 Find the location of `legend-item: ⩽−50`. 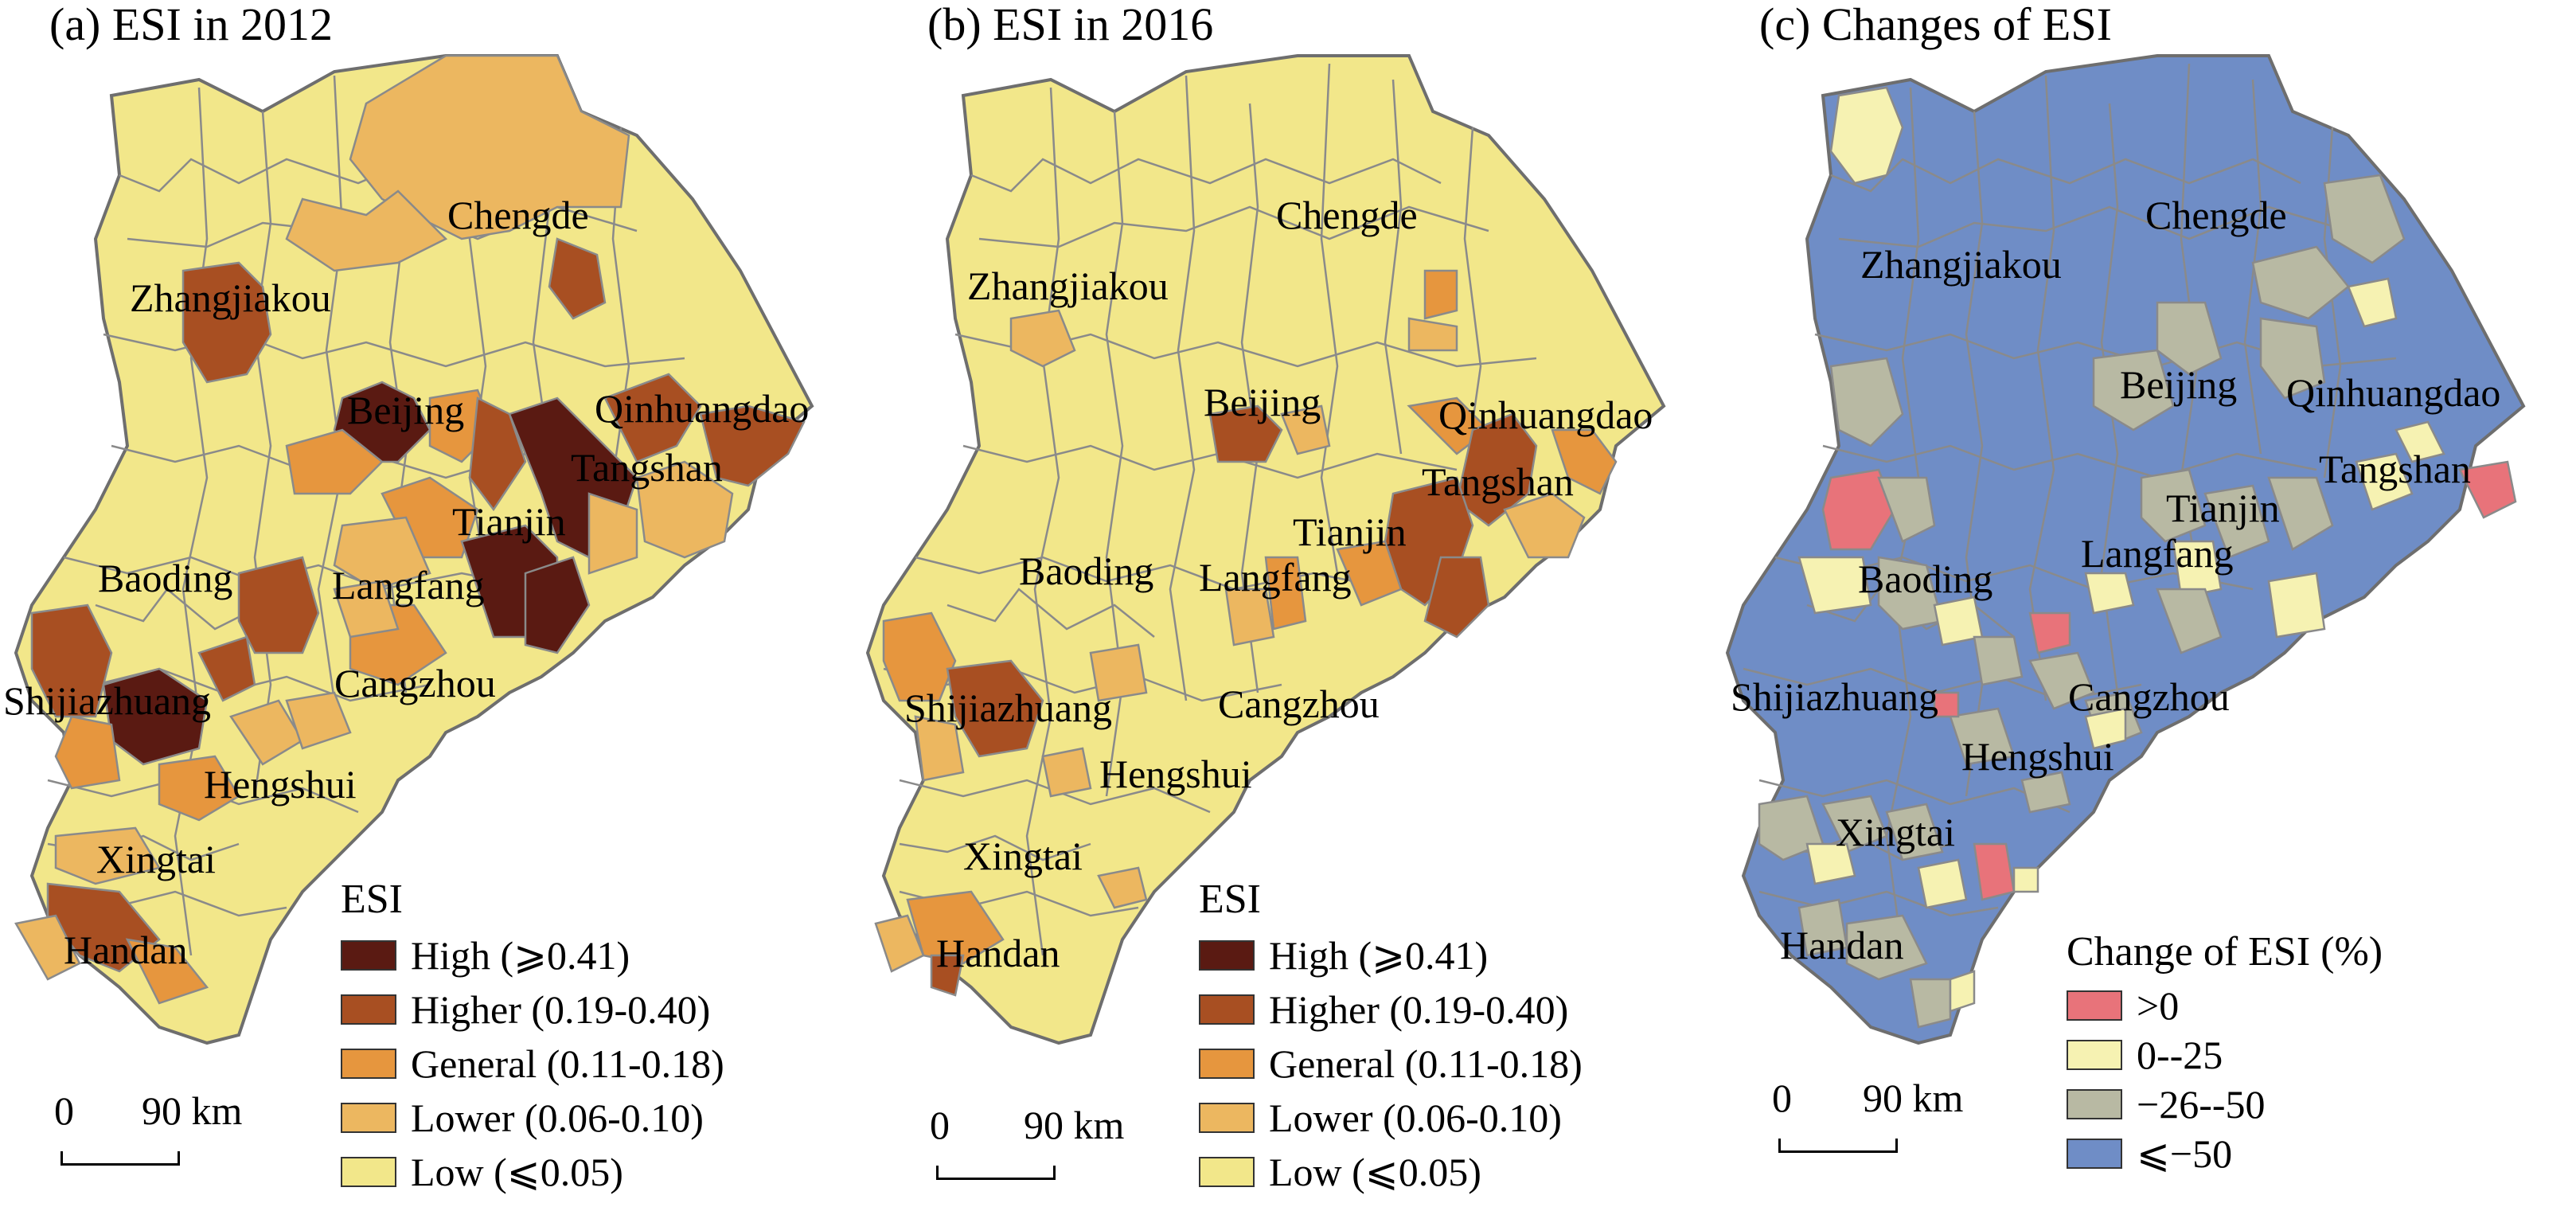

legend-item: ⩽−50 is located at coordinates (2225, 1153).